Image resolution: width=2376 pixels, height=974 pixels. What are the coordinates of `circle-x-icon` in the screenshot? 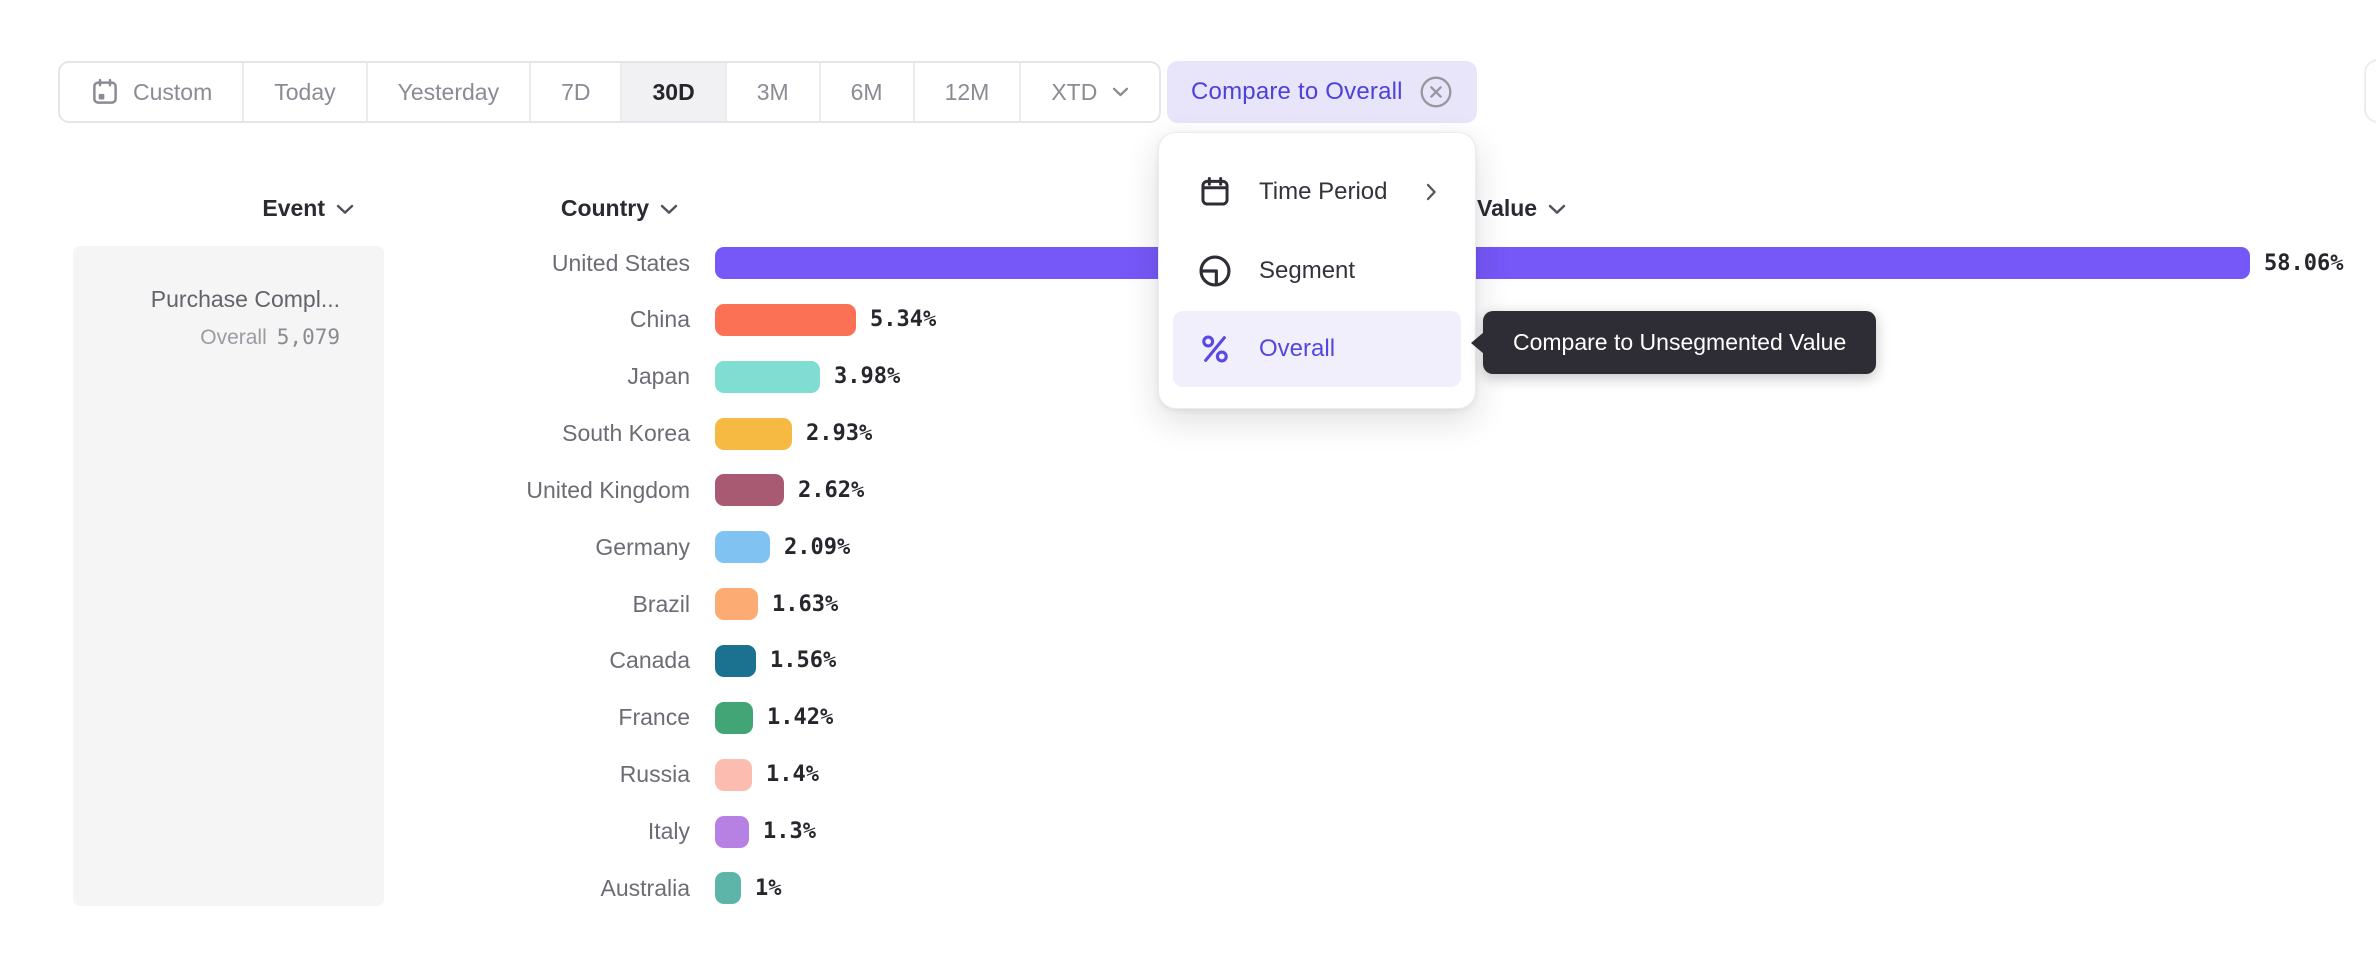 It's located at (1436, 92).